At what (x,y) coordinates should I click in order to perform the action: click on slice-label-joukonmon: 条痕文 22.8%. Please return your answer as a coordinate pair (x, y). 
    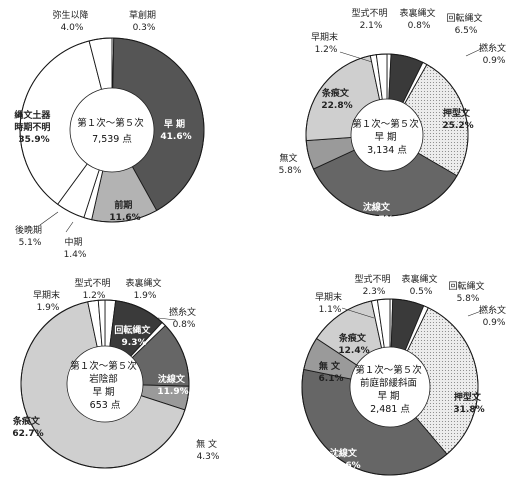
    Looking at the image, I should click on (337, 99).